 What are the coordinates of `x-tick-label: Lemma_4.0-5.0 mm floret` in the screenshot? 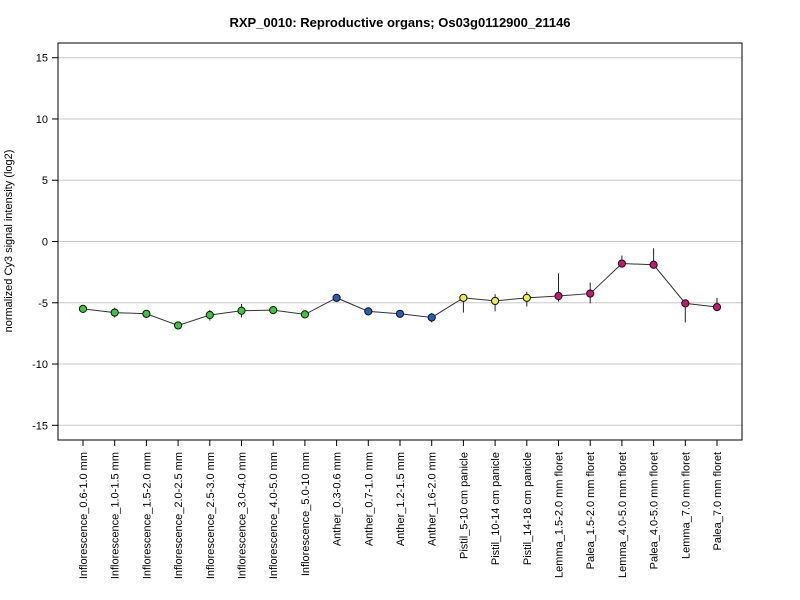 It's located at (623, 515).